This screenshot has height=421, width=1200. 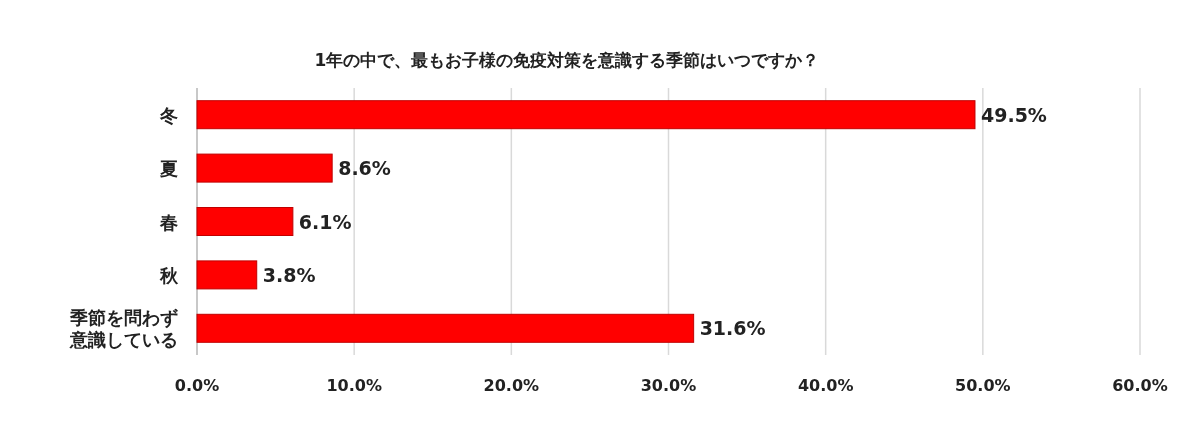 I want to click on y-tick-label: 秋, so click(x=169, y=275).